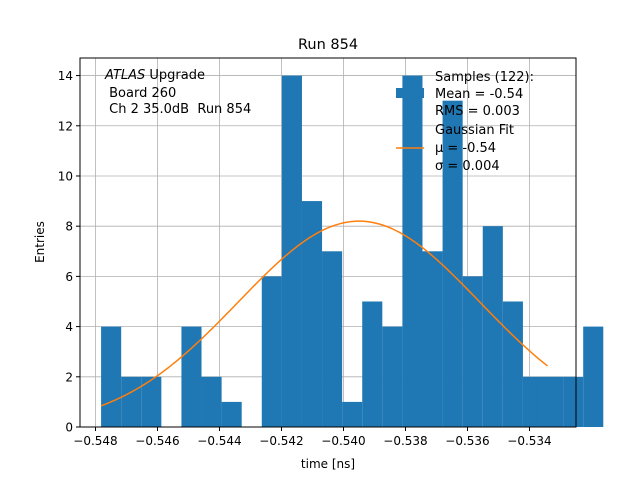 The image size is (640, 480). Describe the element at coordinates (65, 176) in the screenshot. I see `y-tick-label: 10` at that location.